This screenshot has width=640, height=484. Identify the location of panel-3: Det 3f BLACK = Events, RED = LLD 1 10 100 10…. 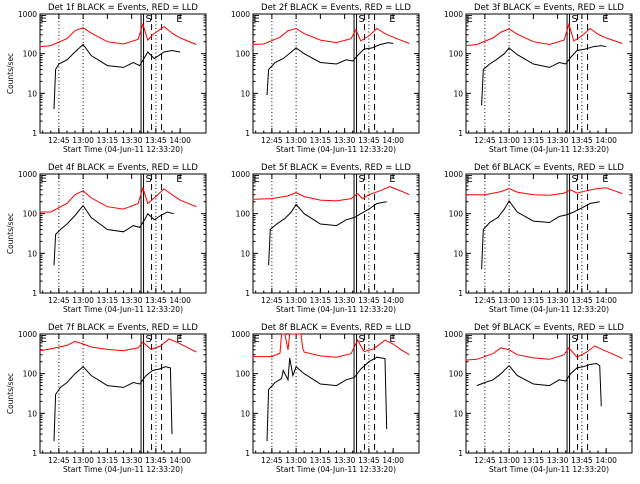
(538, 78).